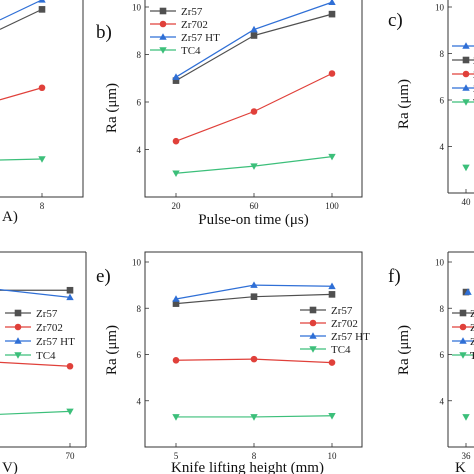  Describe the element at coordinates (255, 206) in the screenshot. I see `x-tick-label: 60` at that location.